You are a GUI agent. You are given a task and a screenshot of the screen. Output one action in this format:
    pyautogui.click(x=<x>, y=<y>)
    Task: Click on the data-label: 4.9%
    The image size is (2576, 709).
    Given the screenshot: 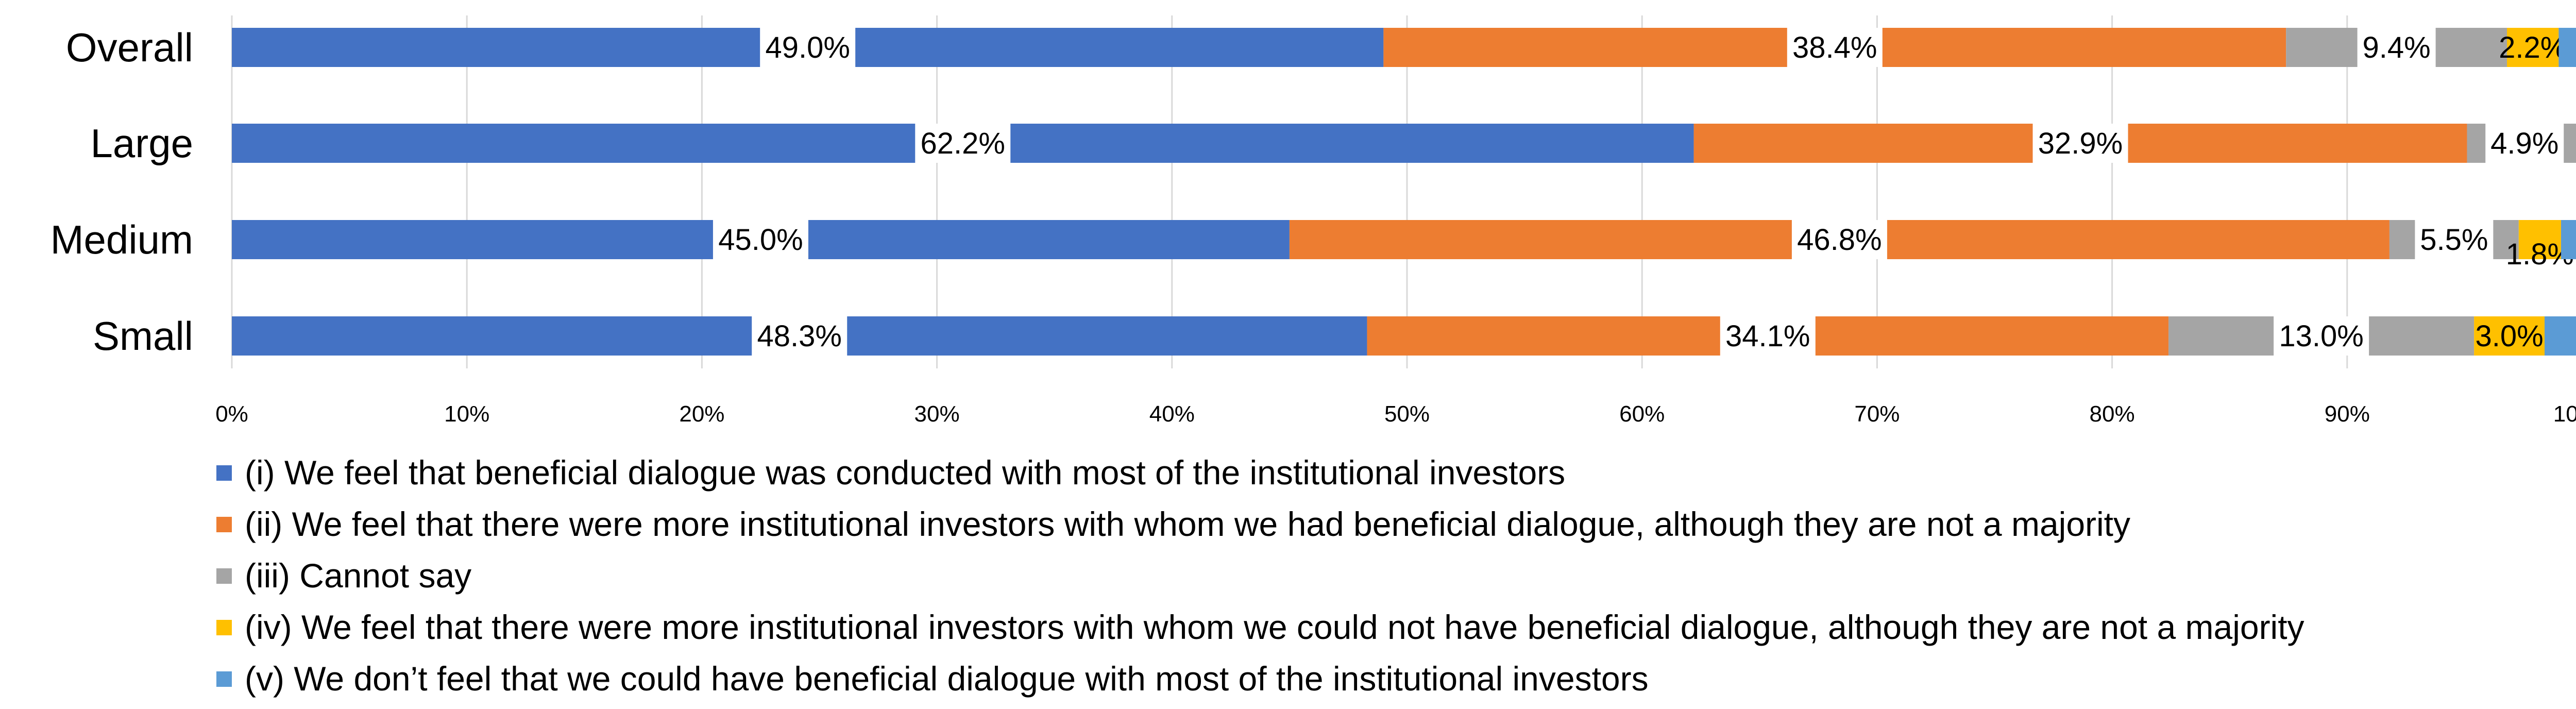 What is the action you would take?
    pyautogui.click(x=2524, y=143)
    